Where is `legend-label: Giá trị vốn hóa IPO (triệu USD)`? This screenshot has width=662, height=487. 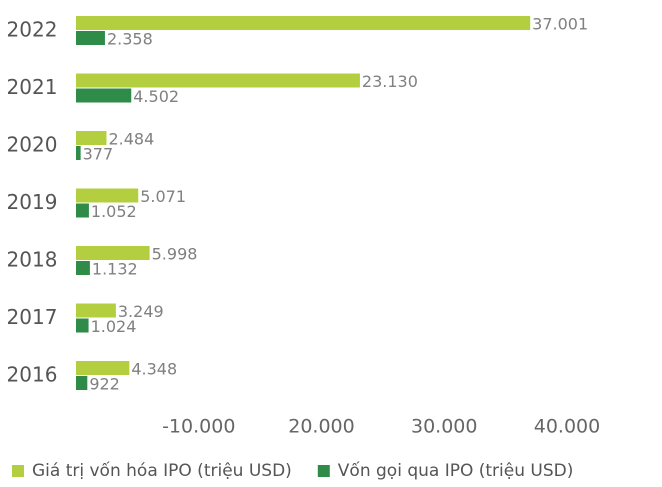 legend-label: Giá trị vốn hóa IPO (triệu USD) is located at coordinates (162, 470).